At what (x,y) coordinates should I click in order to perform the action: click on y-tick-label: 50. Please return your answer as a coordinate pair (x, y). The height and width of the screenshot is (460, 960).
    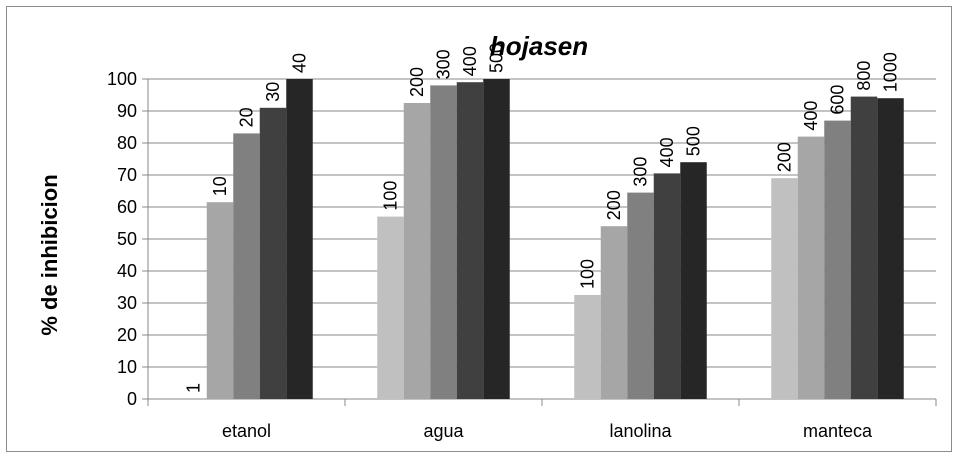
    Looking at the image, I should click on (127, 239).